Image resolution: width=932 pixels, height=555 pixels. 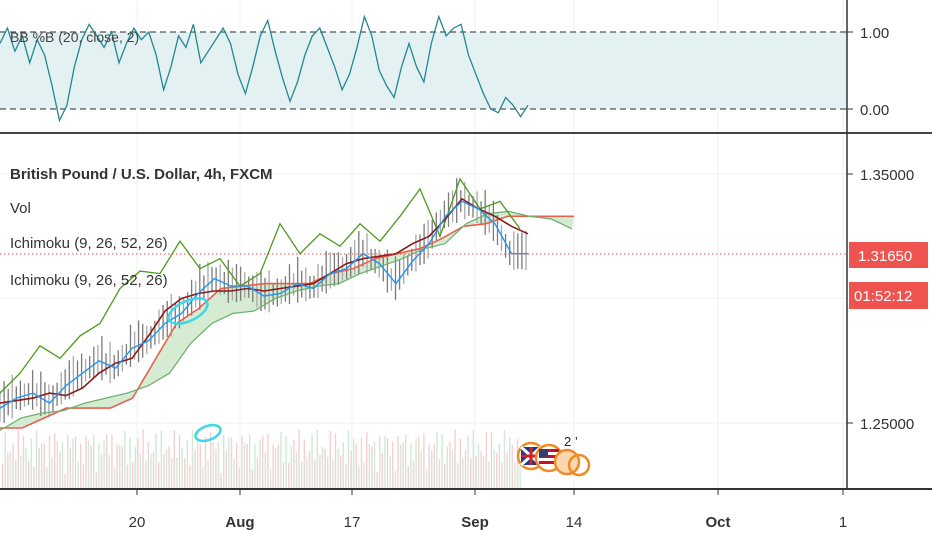 What do you see at coordinates (874, 110) in the screenshot?
I see `bb-axis-lower-label: 0.00` at bounding box center [874, 110].